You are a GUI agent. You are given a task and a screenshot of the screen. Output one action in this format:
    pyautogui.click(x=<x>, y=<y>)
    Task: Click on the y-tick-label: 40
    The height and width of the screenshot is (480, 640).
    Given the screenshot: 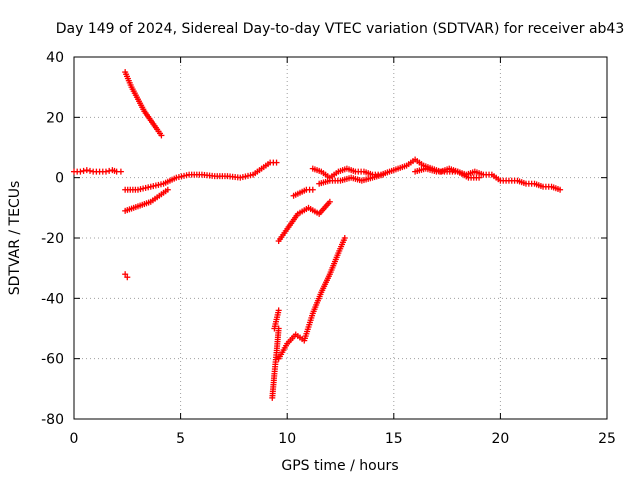 What is the action you would take?
    pyautogui.click(x=55, y=58)
    